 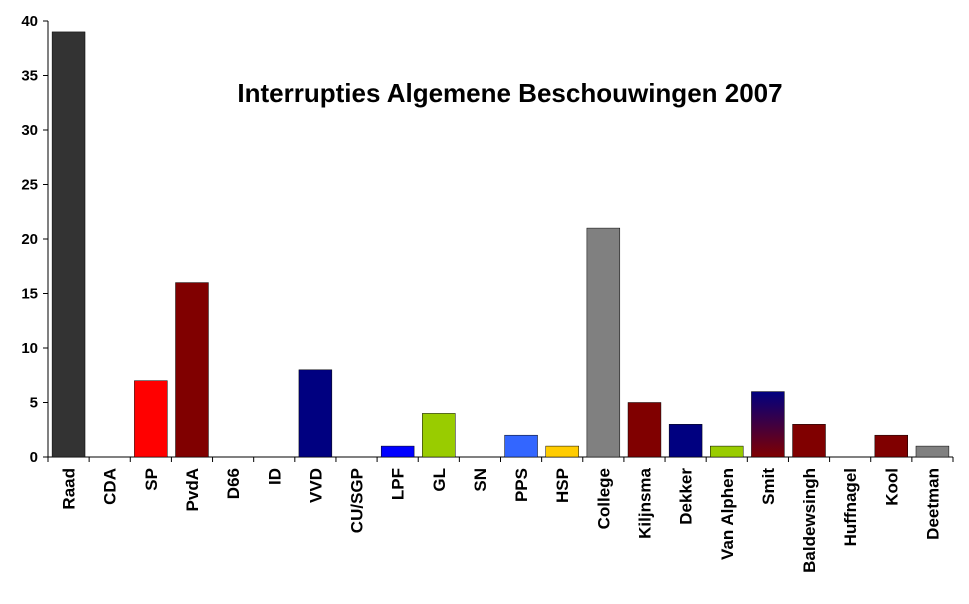 I want to click on bar-kiljnsma, so click(x=644, y=430).